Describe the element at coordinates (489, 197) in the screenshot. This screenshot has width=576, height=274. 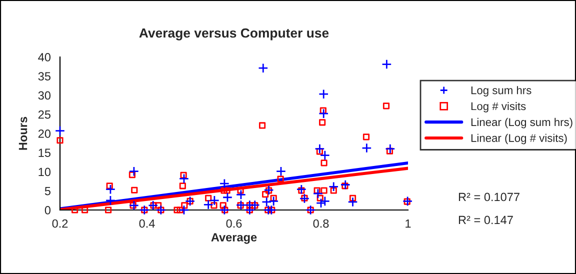
I see `text: R² = 0.1077` at that location.